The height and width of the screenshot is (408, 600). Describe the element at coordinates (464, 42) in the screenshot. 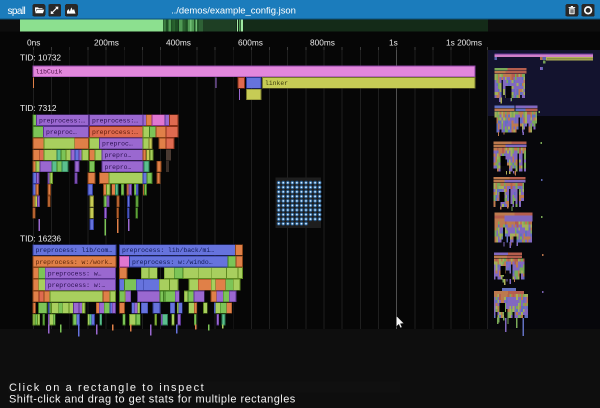

I see `svg-text: 1s 200ms` at that location.